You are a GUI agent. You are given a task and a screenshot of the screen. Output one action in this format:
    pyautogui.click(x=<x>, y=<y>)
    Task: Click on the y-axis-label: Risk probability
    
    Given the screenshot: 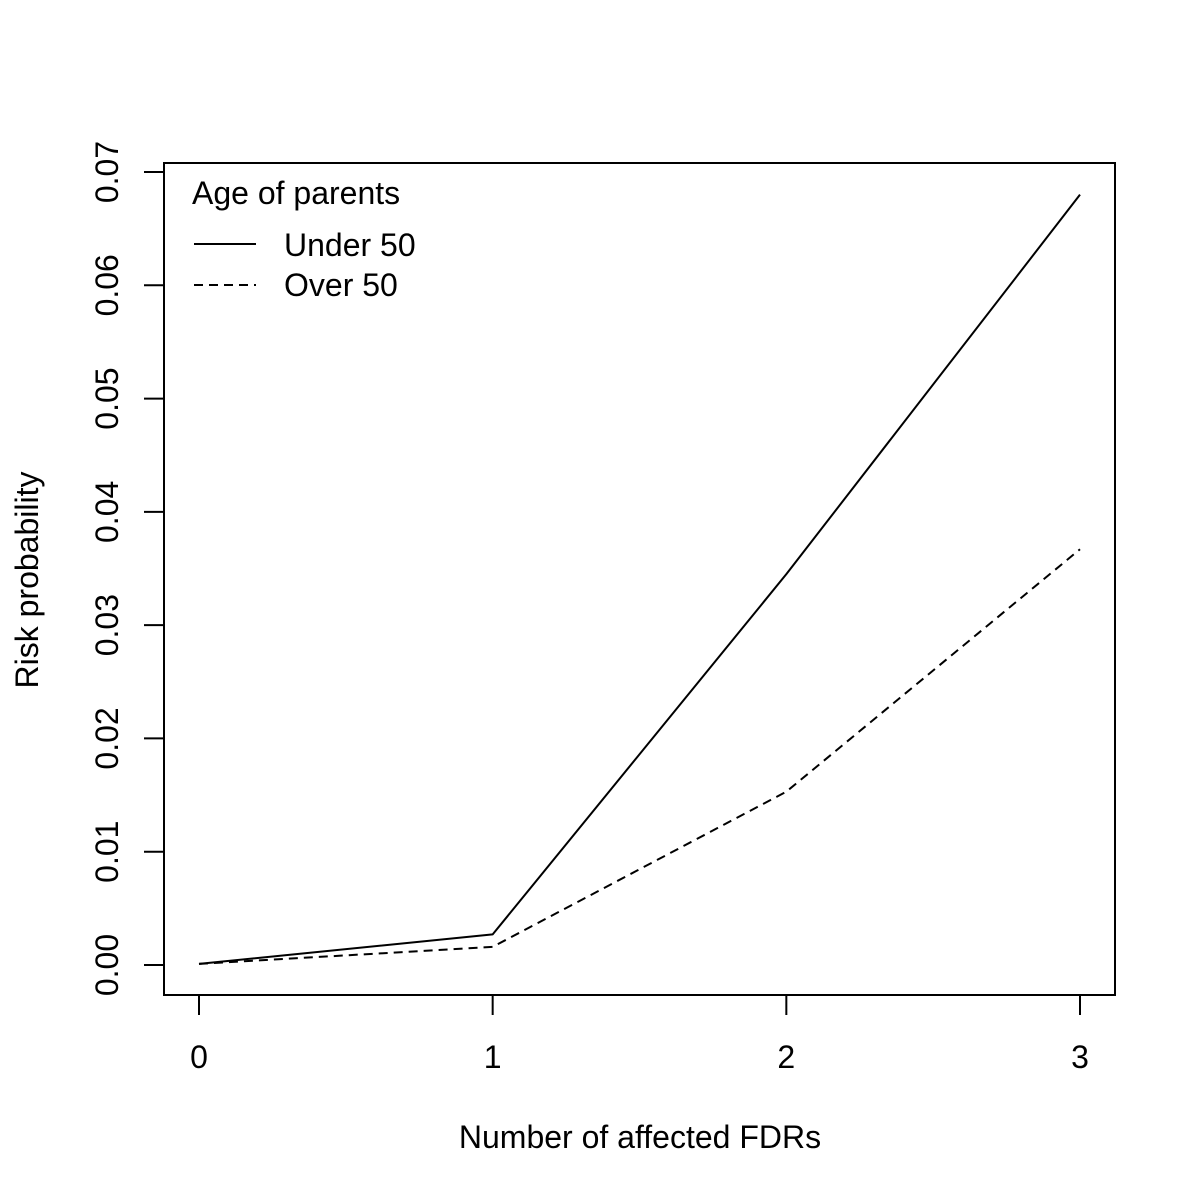 What is the action you would take?
    pyautogui.click(x=27, y=580)
    